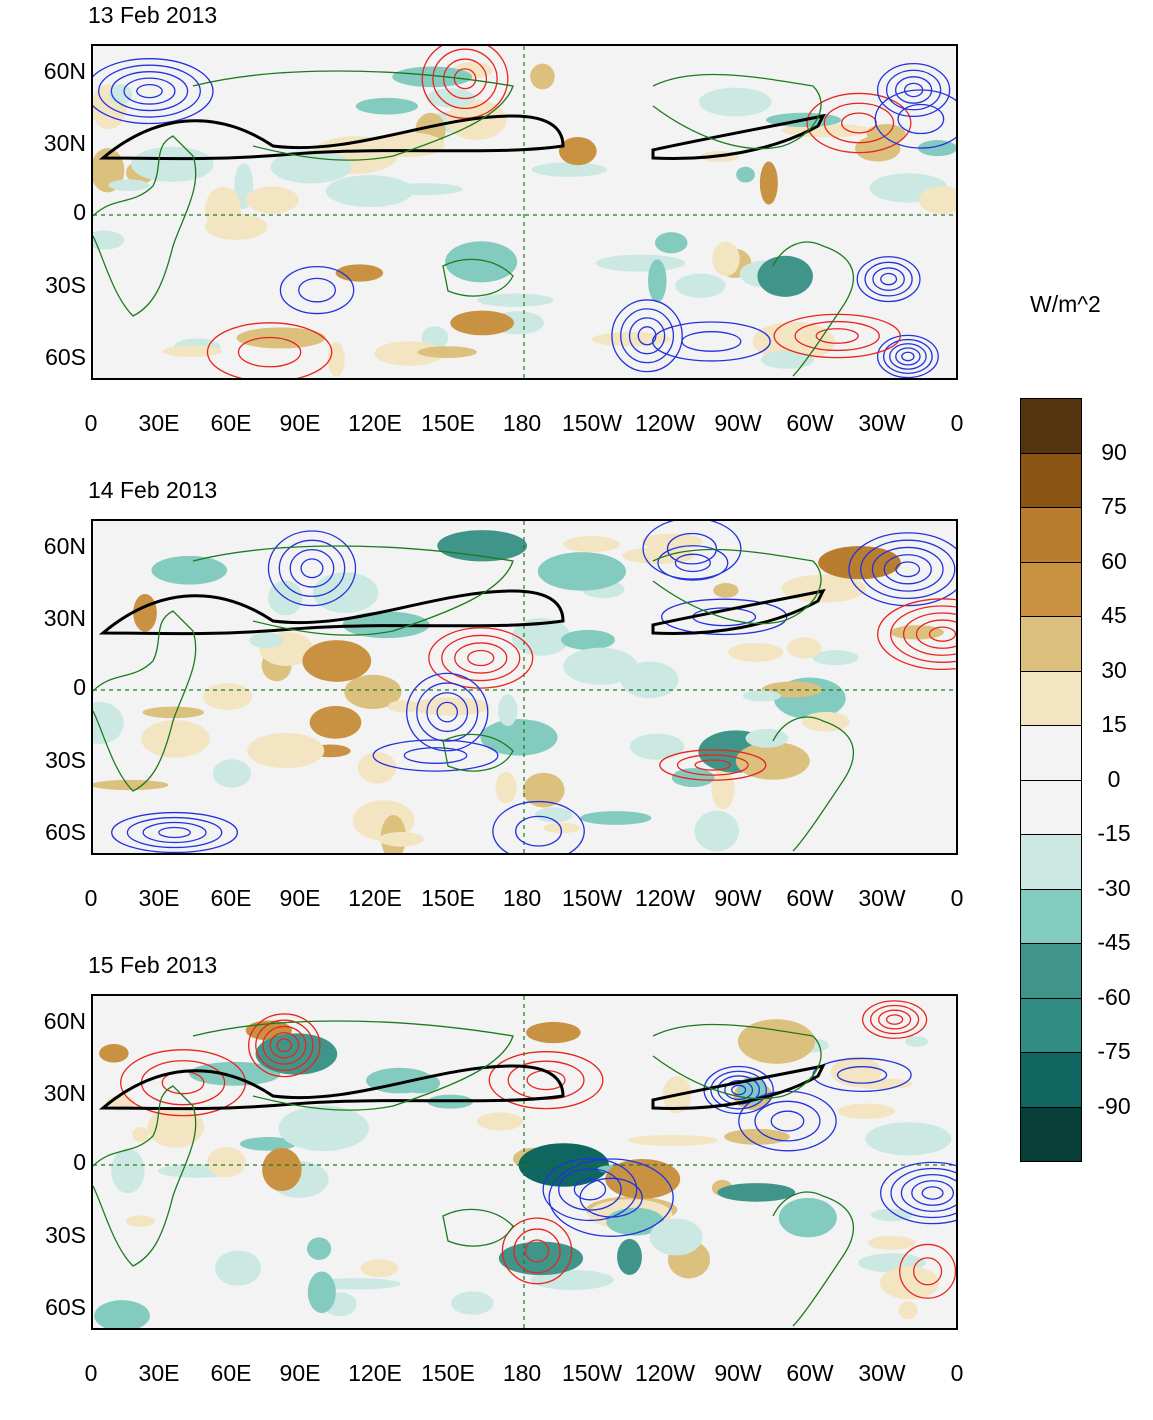  Describe the element at coordinates (1114, 669) in the screenshot. I see `colorbar-tick-label: 30` at that location.